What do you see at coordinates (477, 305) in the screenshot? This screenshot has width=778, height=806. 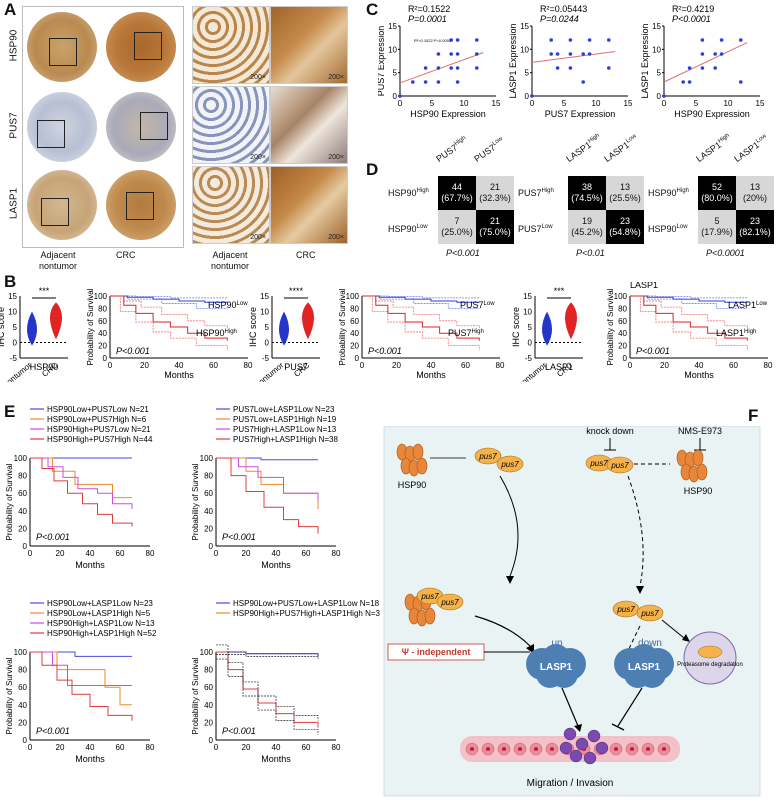 I see `km-label-low: PUS7Low` at bounding box center [477, 305].